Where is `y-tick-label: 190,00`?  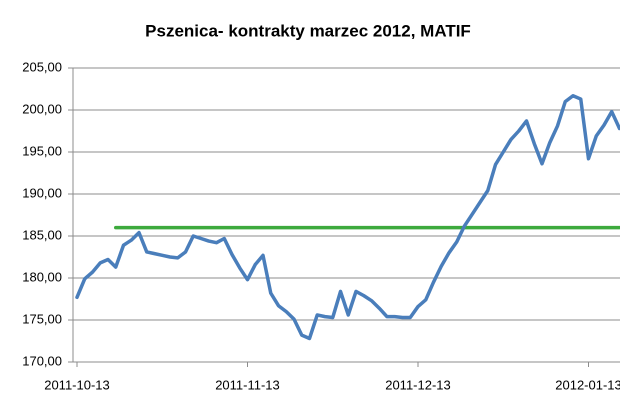
y-tick-label: 190,00 is located at coordinates (42, 192).